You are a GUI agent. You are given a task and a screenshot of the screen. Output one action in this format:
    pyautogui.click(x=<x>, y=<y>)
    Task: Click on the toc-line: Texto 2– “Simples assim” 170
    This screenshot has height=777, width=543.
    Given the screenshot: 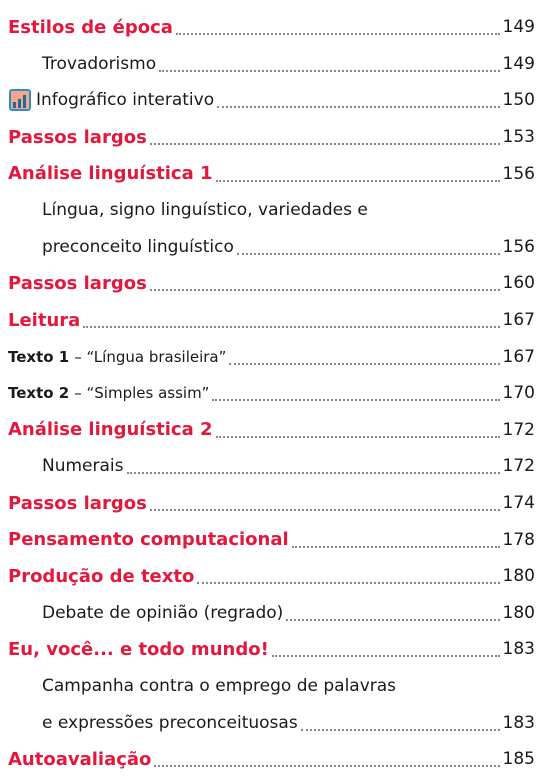 What is the action you would take?
    pyautogui.click(x=271, y=393)
    